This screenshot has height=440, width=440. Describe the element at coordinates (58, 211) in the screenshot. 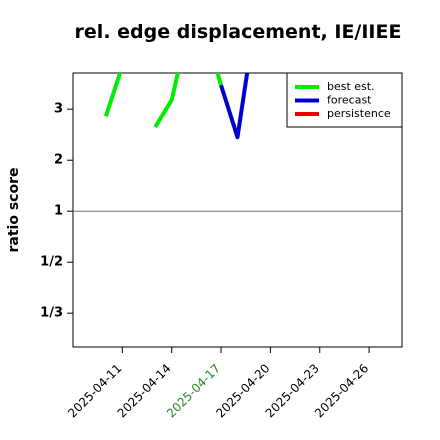

I see `y-tick-label: 1` at that location.